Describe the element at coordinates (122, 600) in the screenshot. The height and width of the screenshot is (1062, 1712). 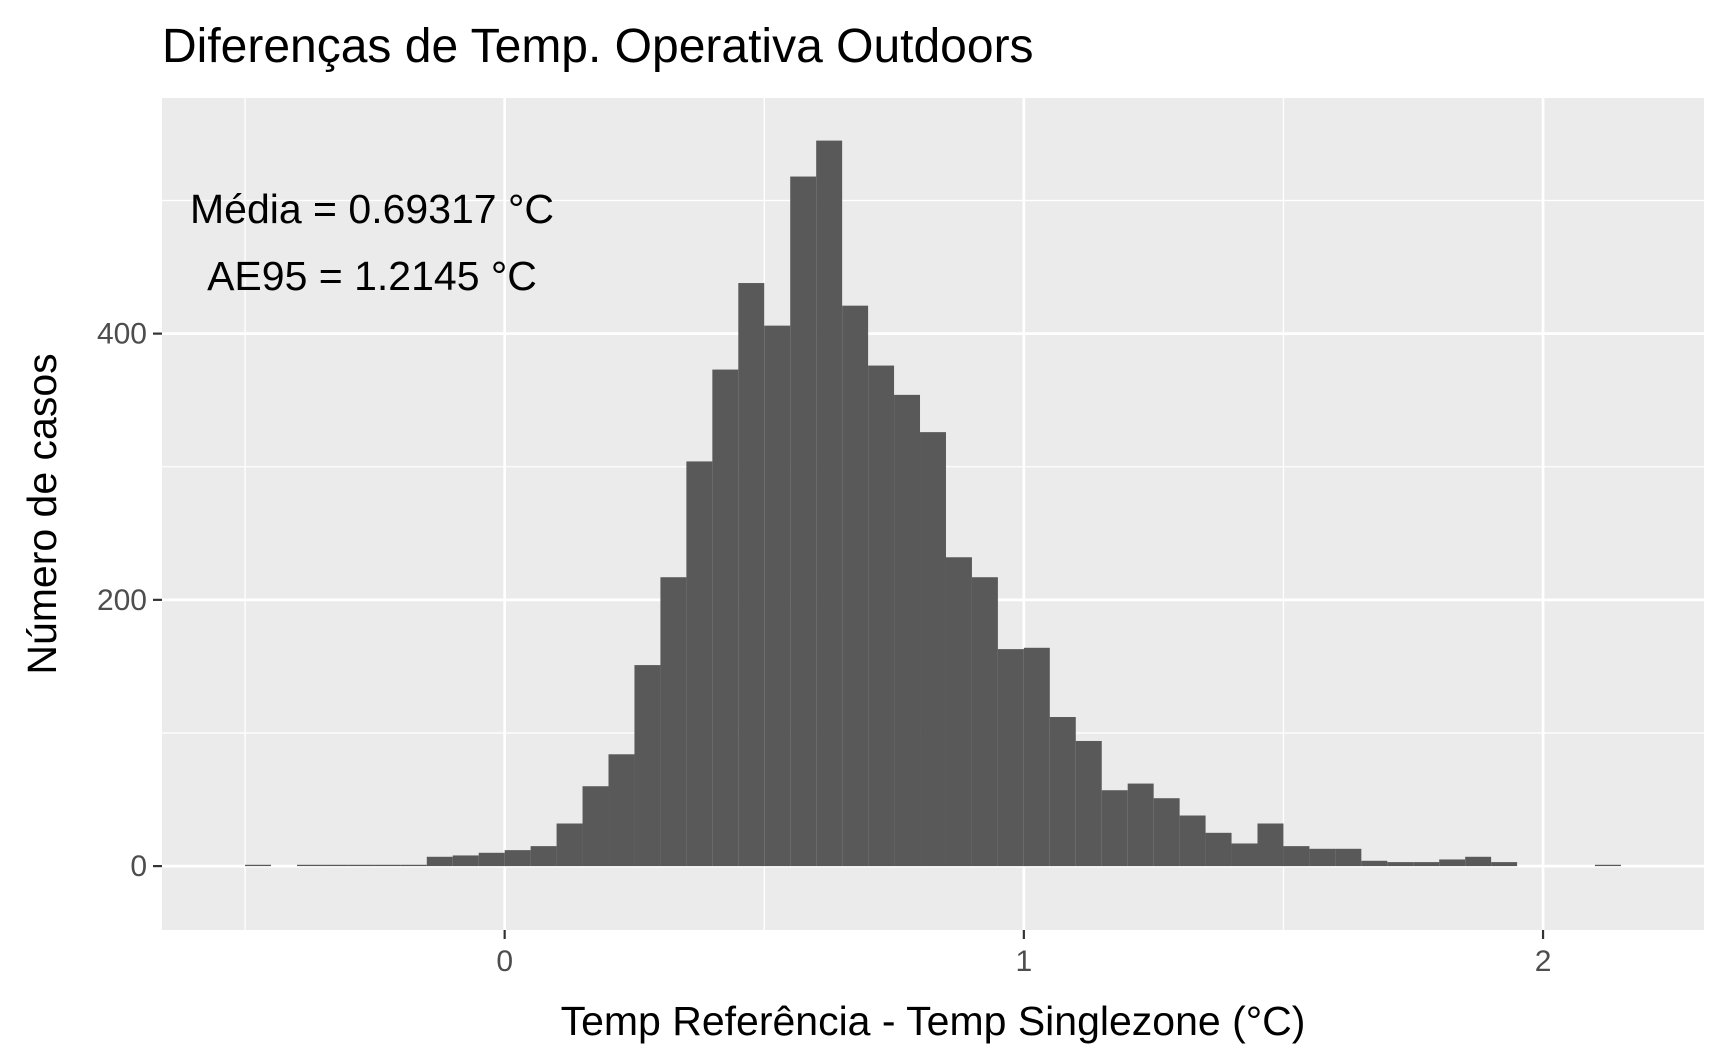
I see `y-tick-label: 200` at that location.